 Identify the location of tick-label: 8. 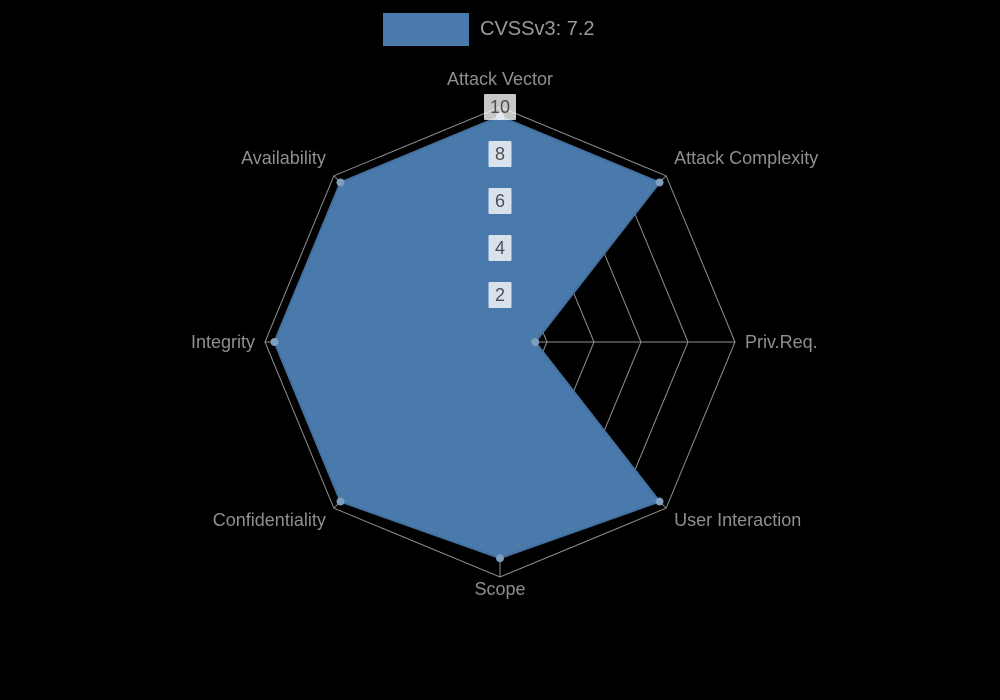
(500, 154).